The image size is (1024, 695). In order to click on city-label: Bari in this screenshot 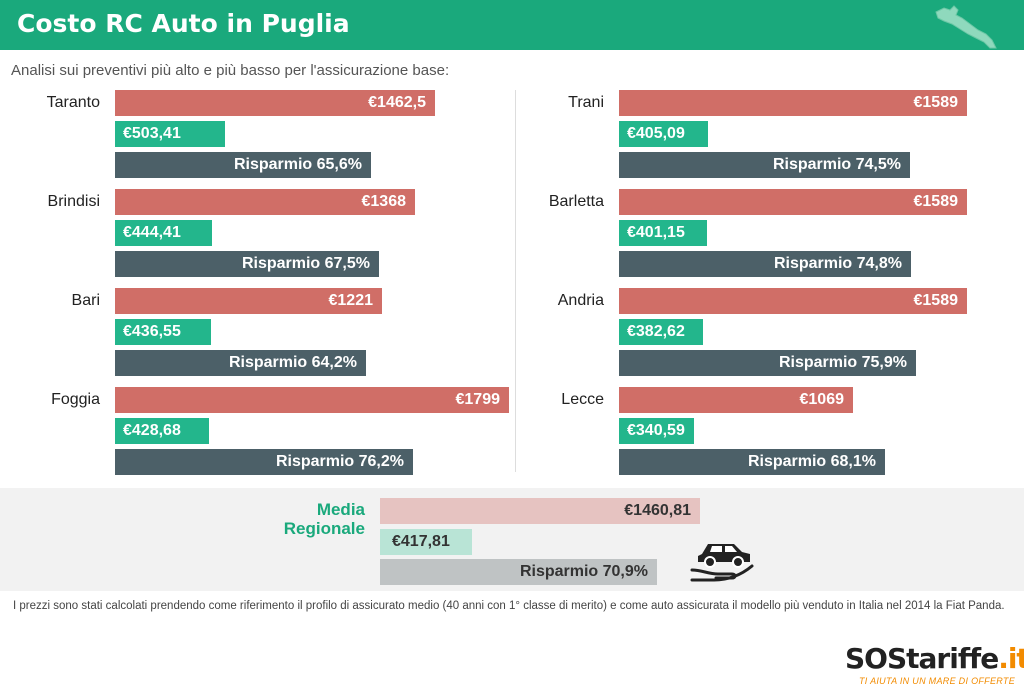, I will do `click(85, 300)`.